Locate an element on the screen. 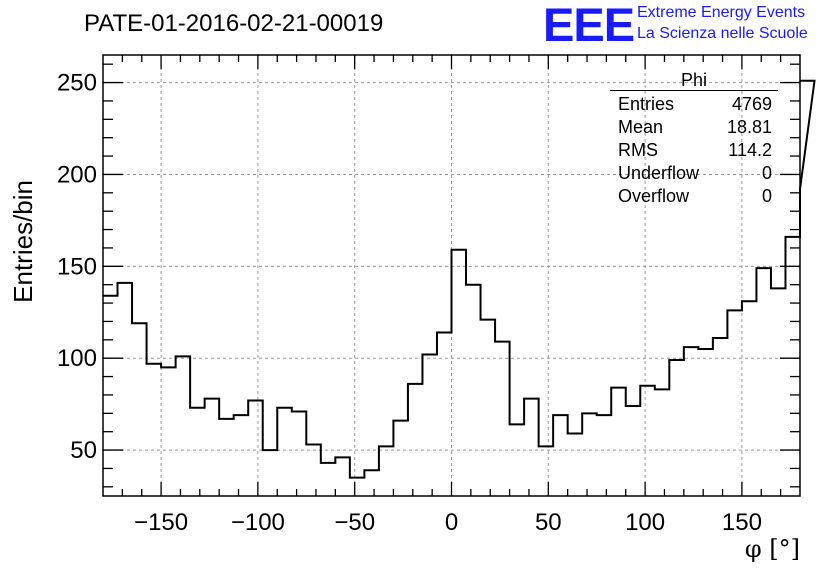  logo-line-2: La Scienza nelle Scuole is located at coordinates (722, 33).